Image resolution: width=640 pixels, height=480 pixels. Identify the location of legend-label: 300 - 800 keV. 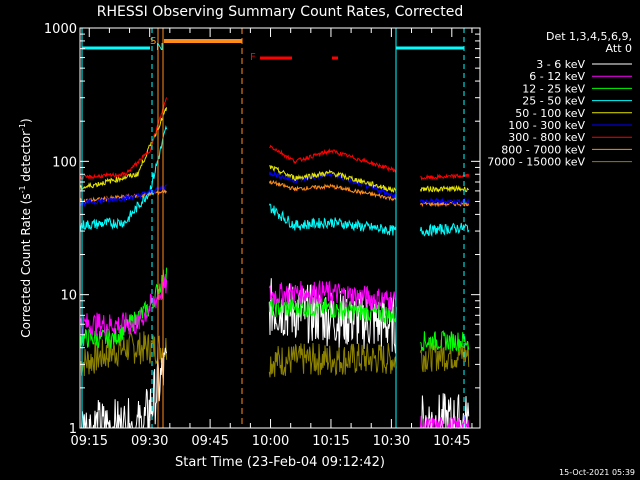
(546, 137).